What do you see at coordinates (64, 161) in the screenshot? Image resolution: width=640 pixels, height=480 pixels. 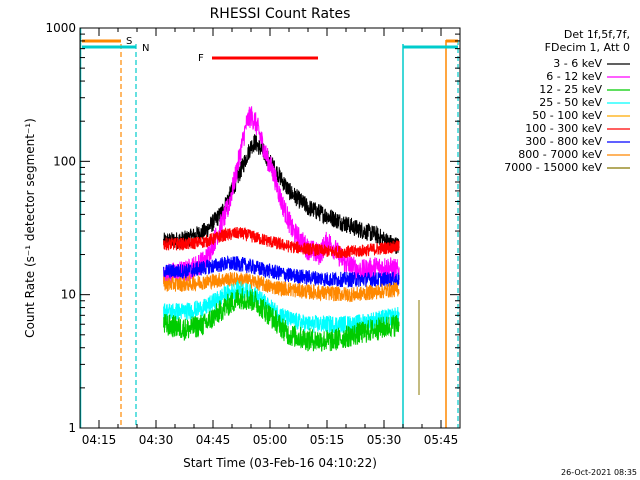 I see `y-tick-label: 100` at bounding box center [64, 161].